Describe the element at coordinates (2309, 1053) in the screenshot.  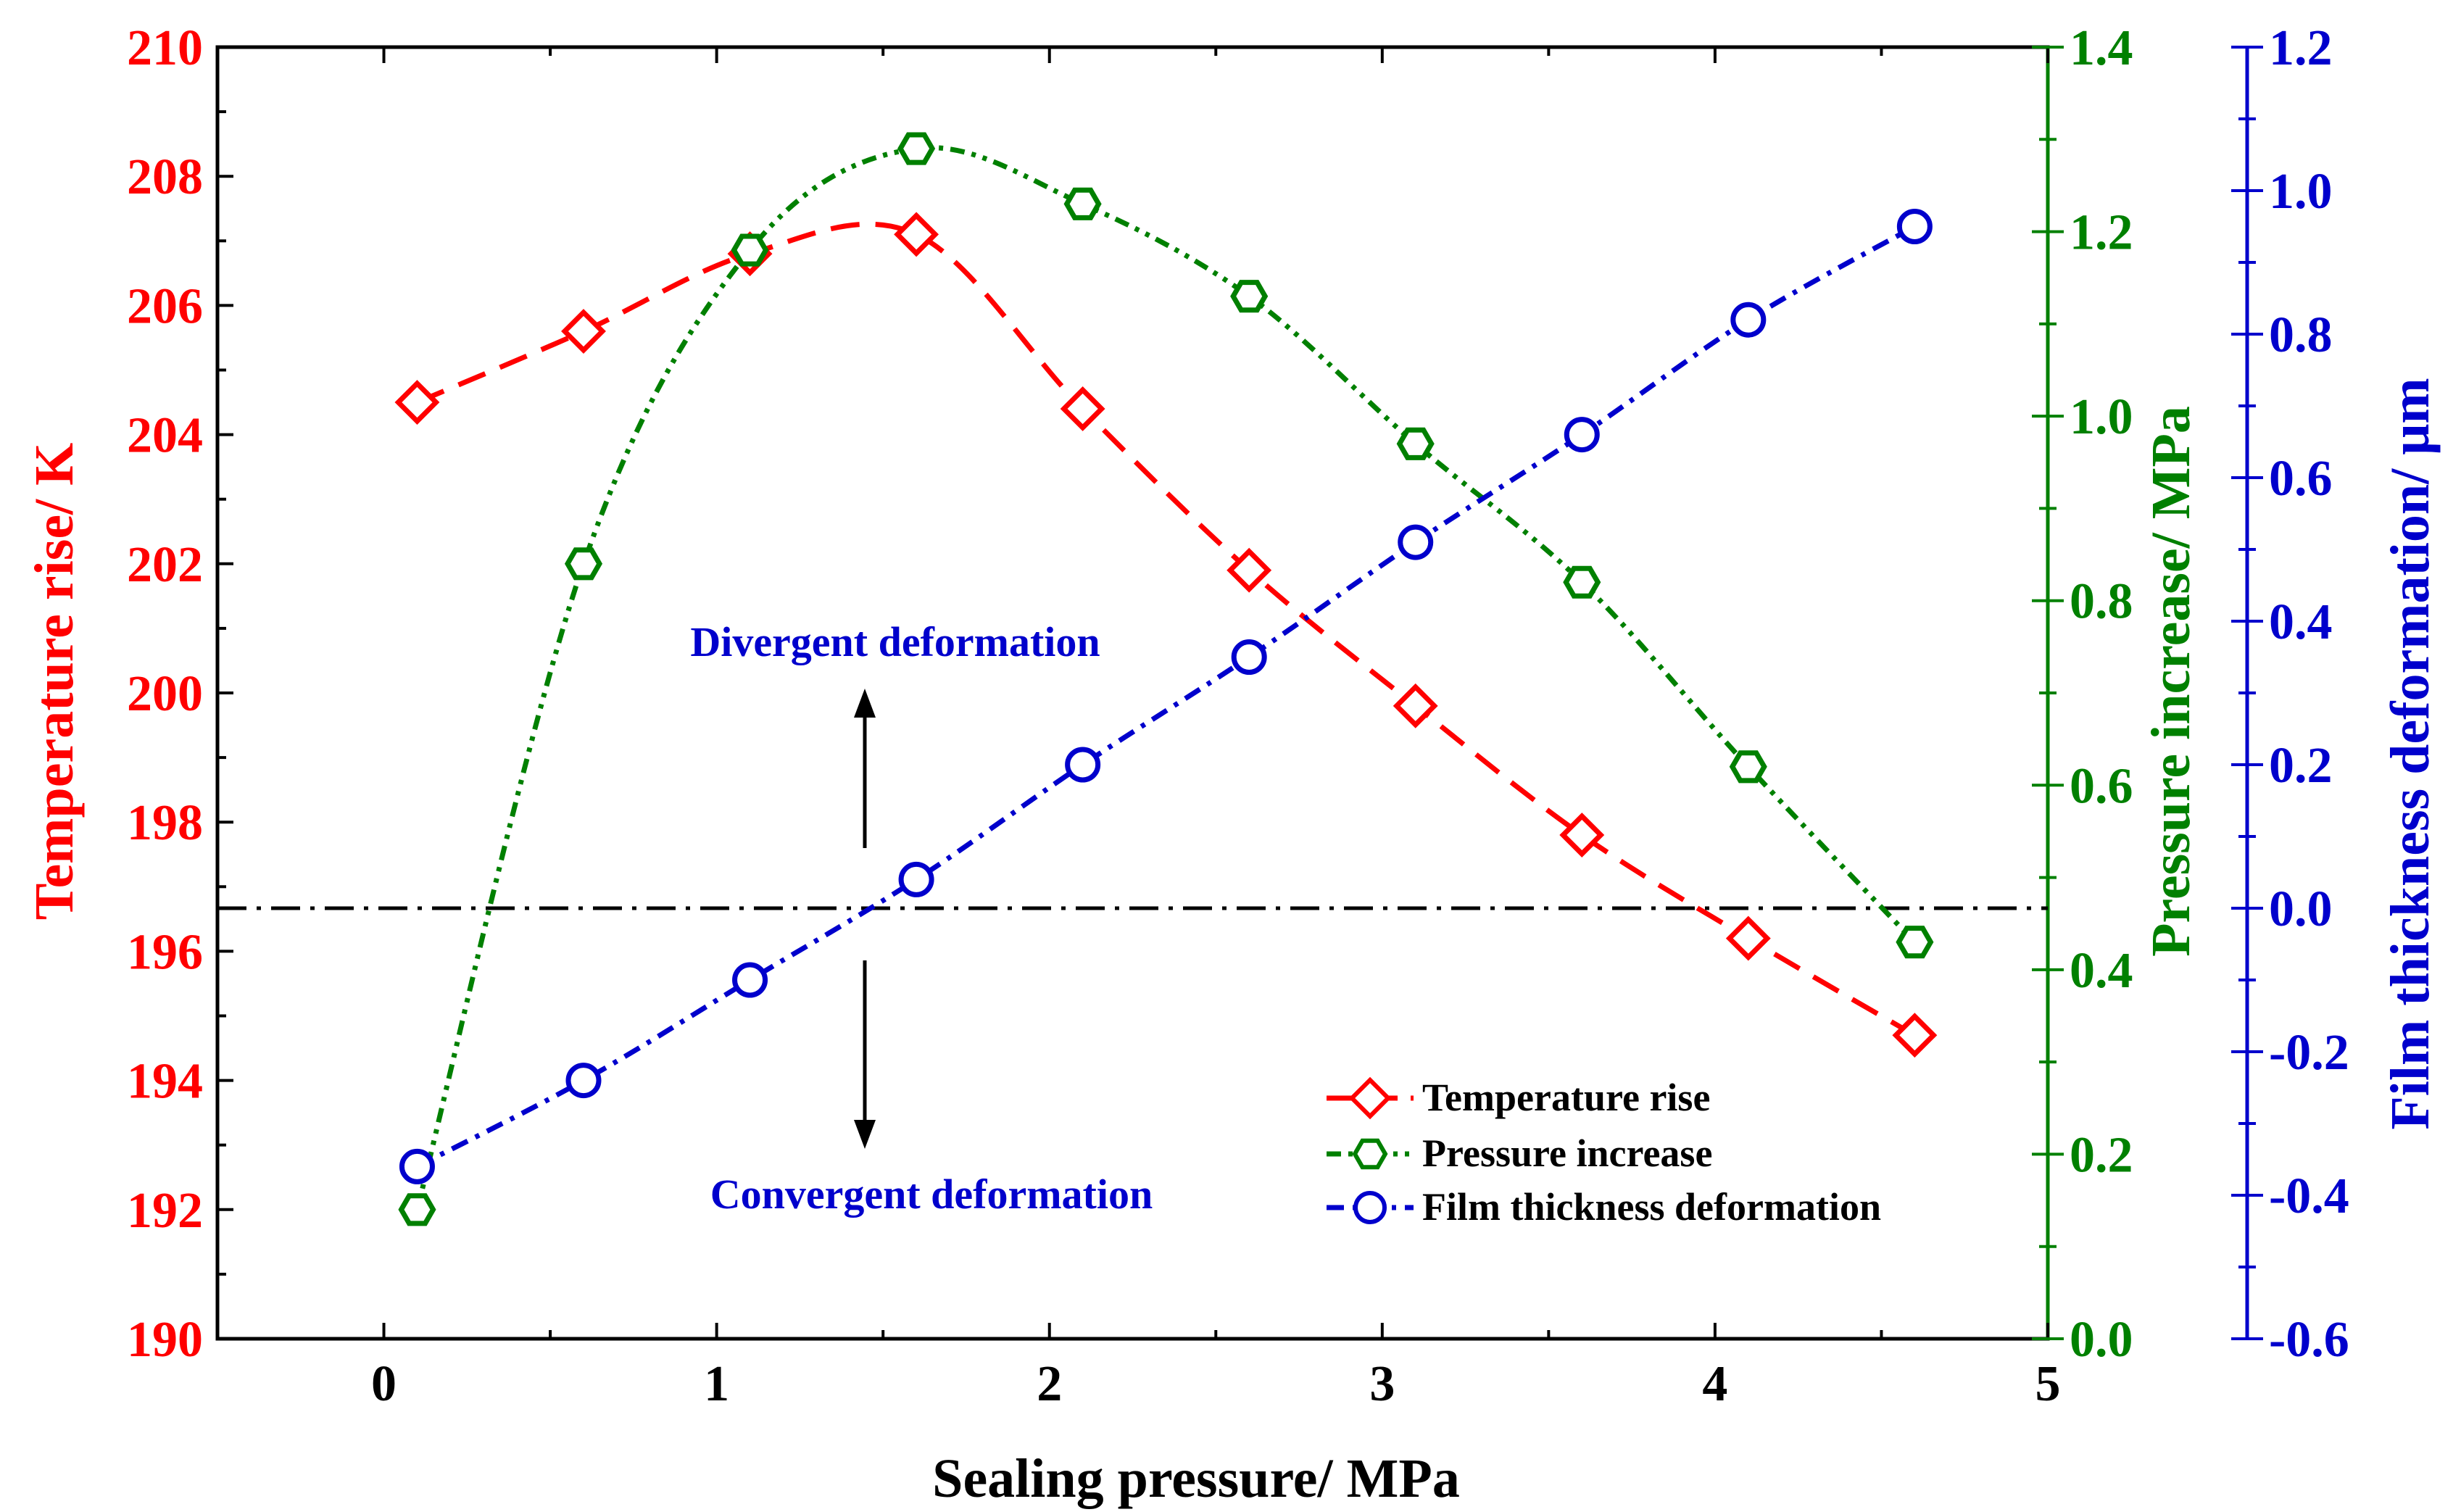
I see `right2-tick-label: -0.2` at that location.